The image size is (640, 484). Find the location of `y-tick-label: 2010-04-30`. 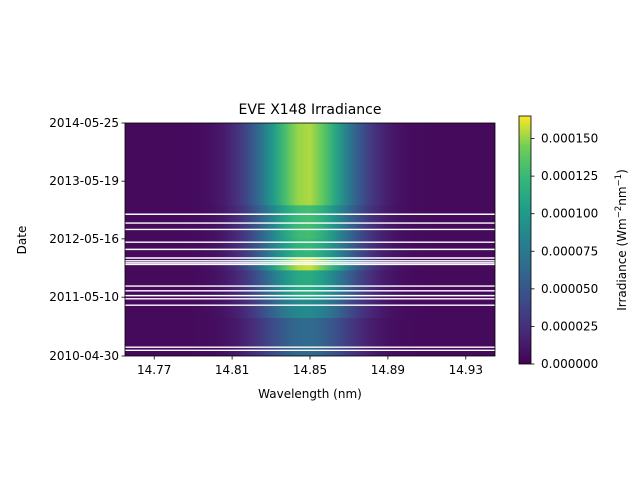

y-tick-label: 2010-04-30 is located at coordinates (84, 356).